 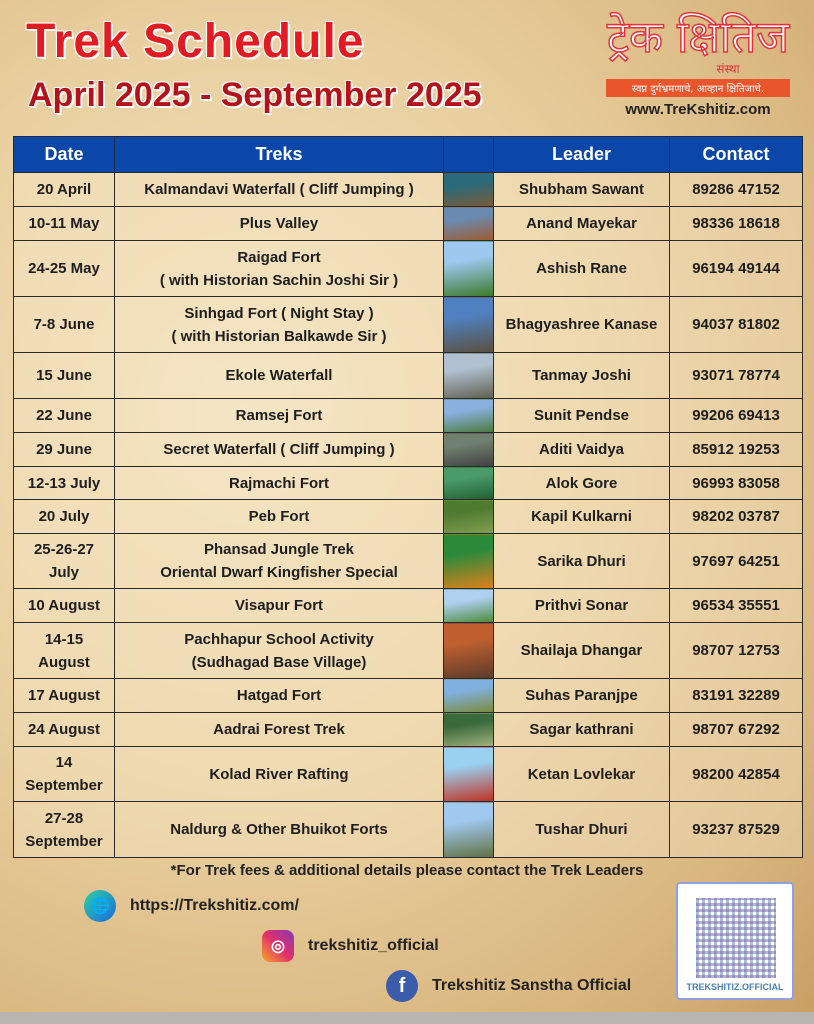 I want to click on trek-cell: Naldurg & Other Bhuikot Forts, so click(x=279, y=829).